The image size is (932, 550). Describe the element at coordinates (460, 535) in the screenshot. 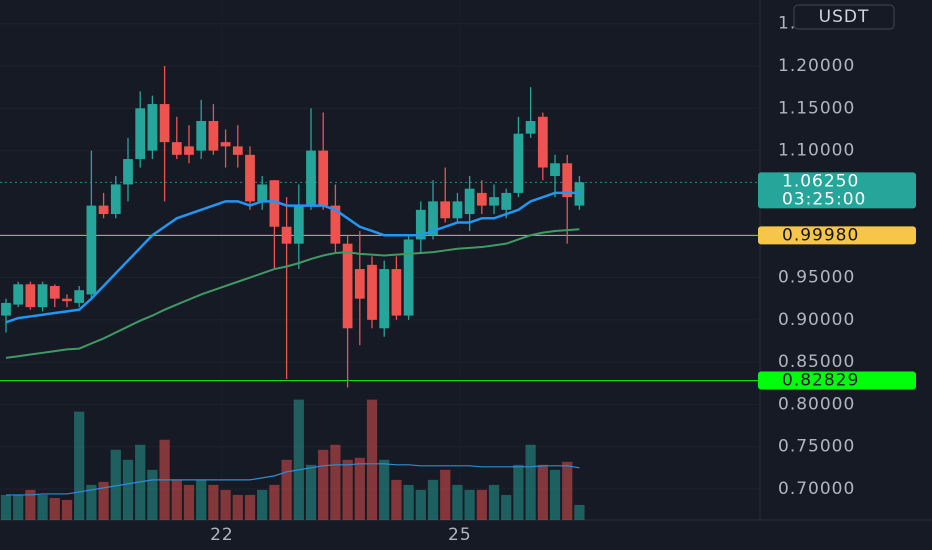

I see `x-tick-label: 25` at that location.